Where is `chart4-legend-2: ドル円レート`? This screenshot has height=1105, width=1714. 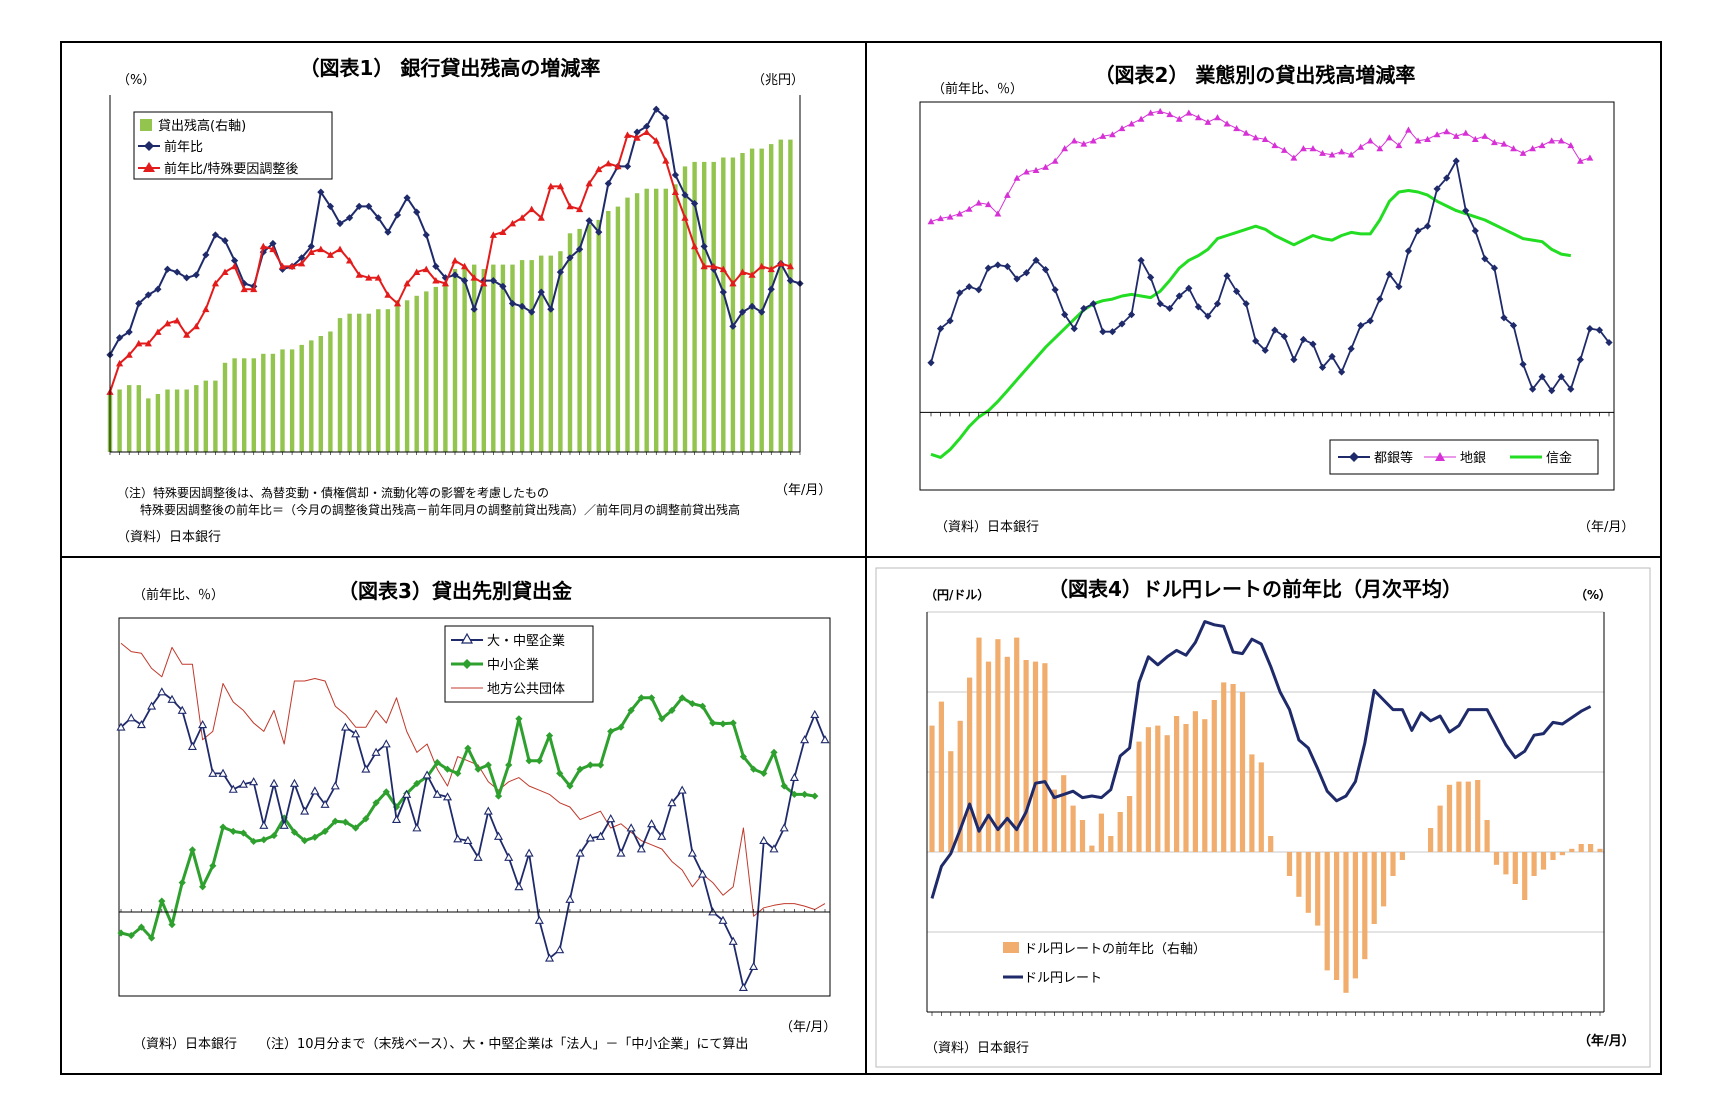 chart4-legend-2: ドル円レート is located at coordinates (1063, 978).